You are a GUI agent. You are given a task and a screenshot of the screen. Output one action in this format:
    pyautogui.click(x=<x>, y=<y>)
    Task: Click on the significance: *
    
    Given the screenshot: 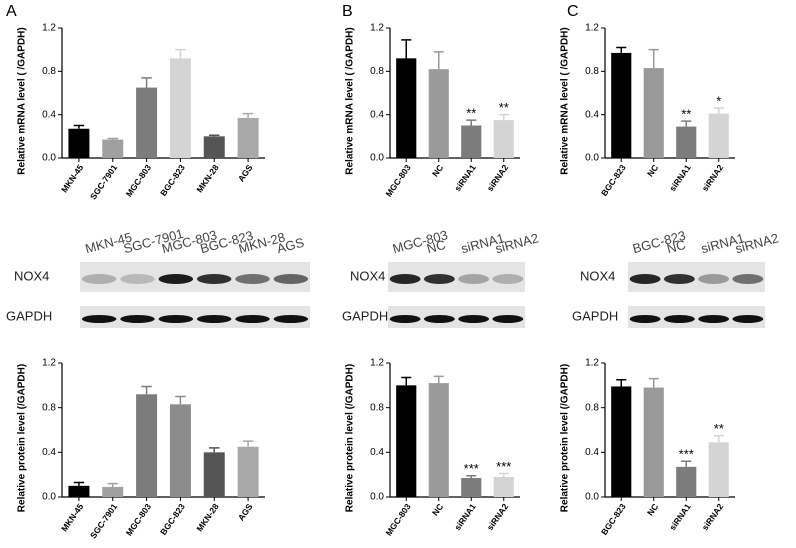 What is the action you would take?
    pyautogui.click(x=718, y=101)
    